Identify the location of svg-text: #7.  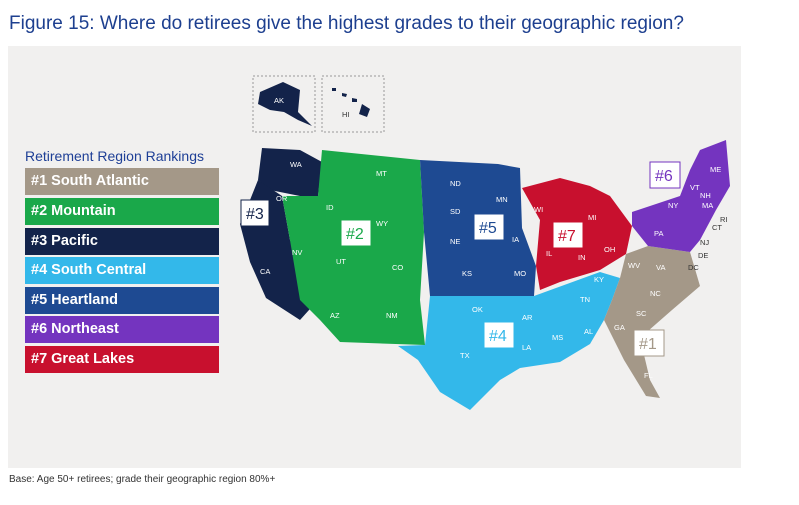
(567, 236).